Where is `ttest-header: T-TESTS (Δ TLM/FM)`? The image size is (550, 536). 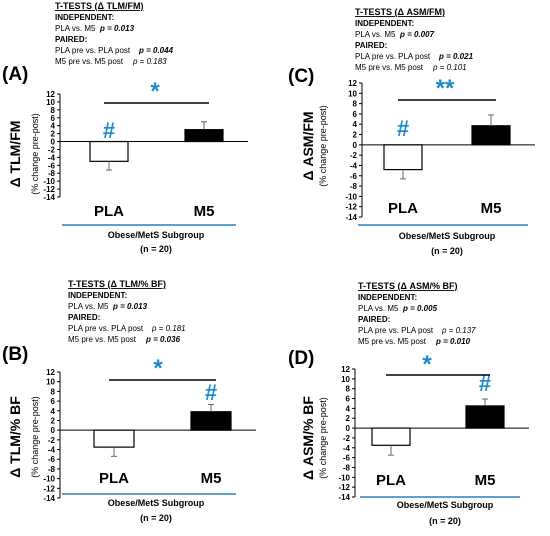 ttest-header: T-TESTS (Δ TLM/FM) is located at coordinates (99, 6).